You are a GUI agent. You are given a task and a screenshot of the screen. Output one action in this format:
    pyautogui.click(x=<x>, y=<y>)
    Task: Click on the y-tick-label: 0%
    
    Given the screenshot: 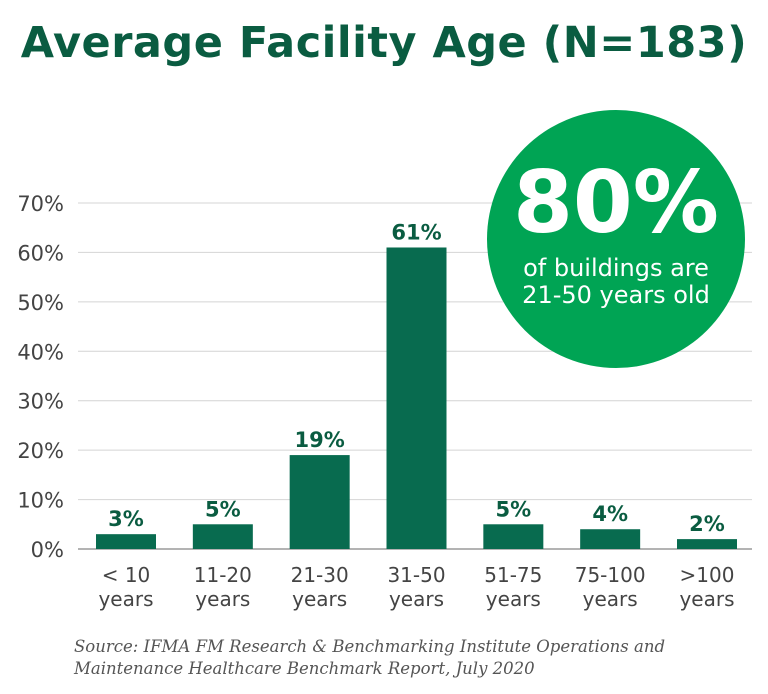 What is the action you would take?
    pyautogui.click(x=47, y=550)
    